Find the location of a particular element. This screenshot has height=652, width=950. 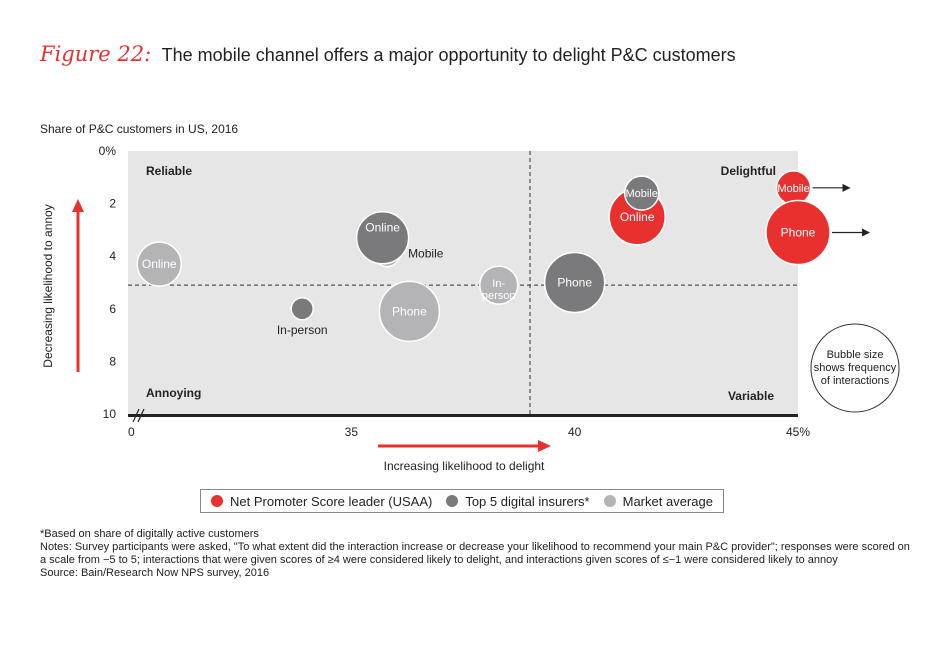

legend-label-leader: Net Promoter Score leader (USAA) is located at coordinates (331, 501).